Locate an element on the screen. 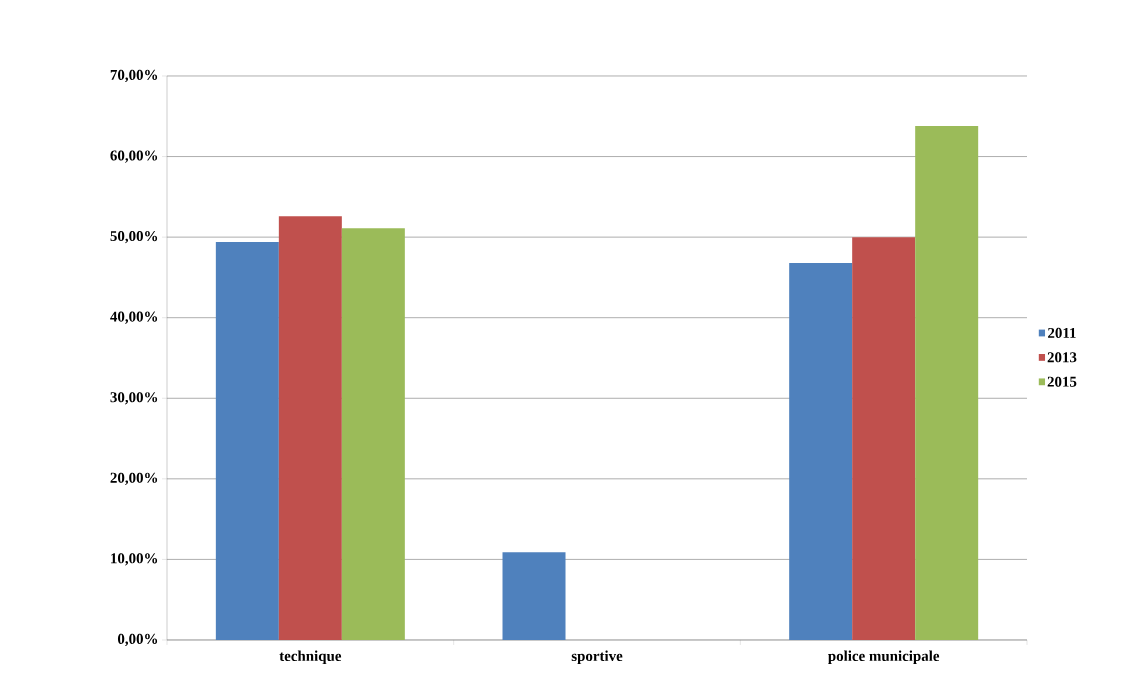  legend-label: 2011 is located at coordinates (1062, 332).